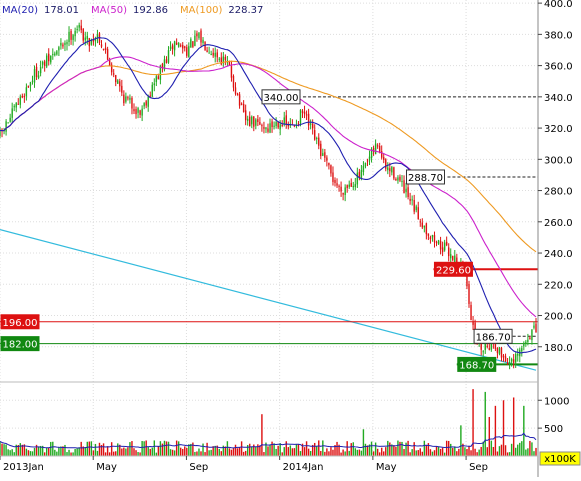  I want to click on price-tick-label: 320.0, so click(558, 129).